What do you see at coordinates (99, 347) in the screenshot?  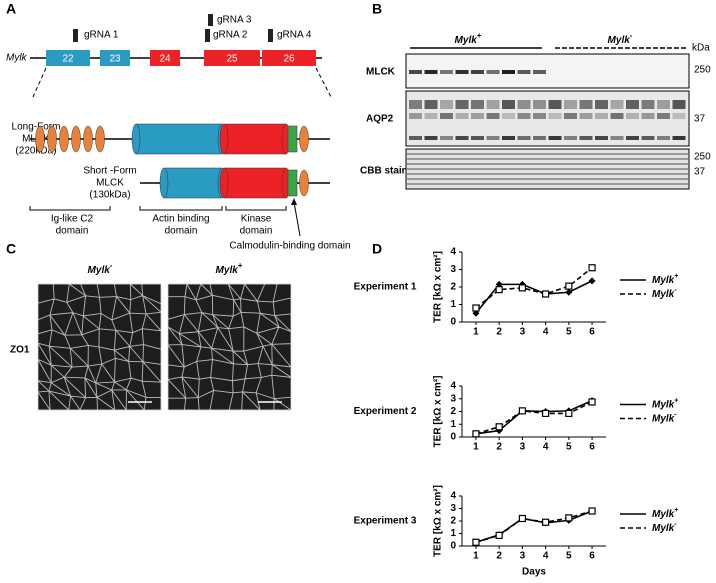 I see `cell-junctions` at bounding box center [99, 347].